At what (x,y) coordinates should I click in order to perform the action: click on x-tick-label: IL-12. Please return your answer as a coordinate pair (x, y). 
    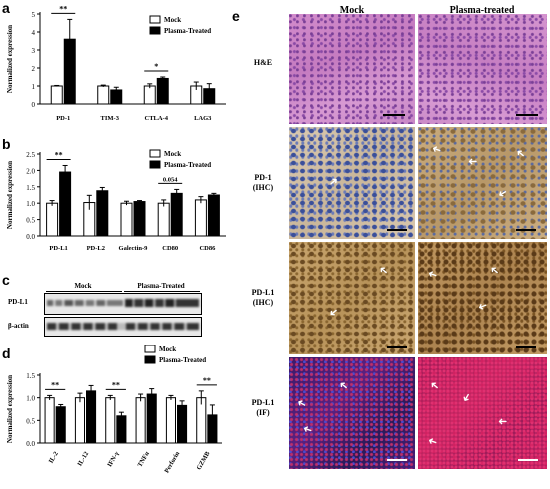
    Looking at the image, I should click on (83, 459).